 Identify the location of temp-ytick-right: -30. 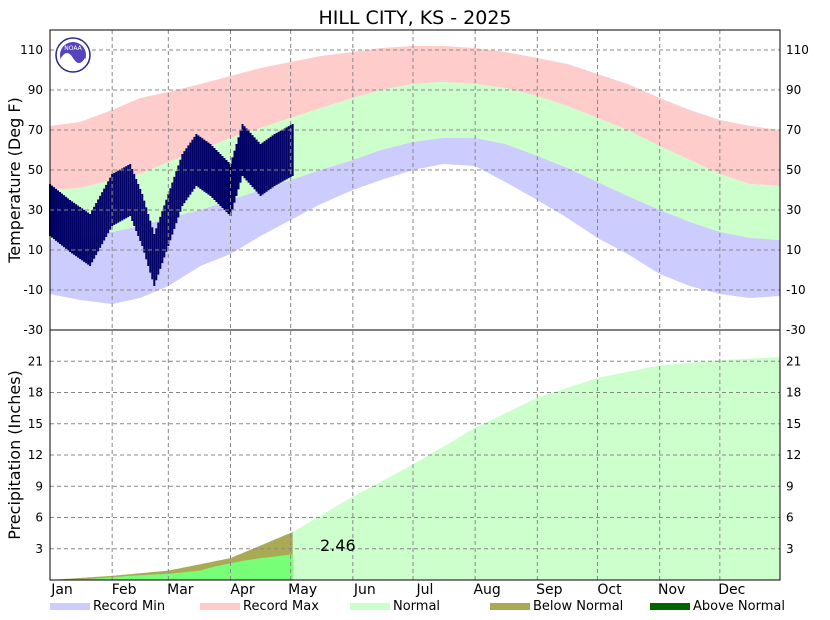
(796, 330).